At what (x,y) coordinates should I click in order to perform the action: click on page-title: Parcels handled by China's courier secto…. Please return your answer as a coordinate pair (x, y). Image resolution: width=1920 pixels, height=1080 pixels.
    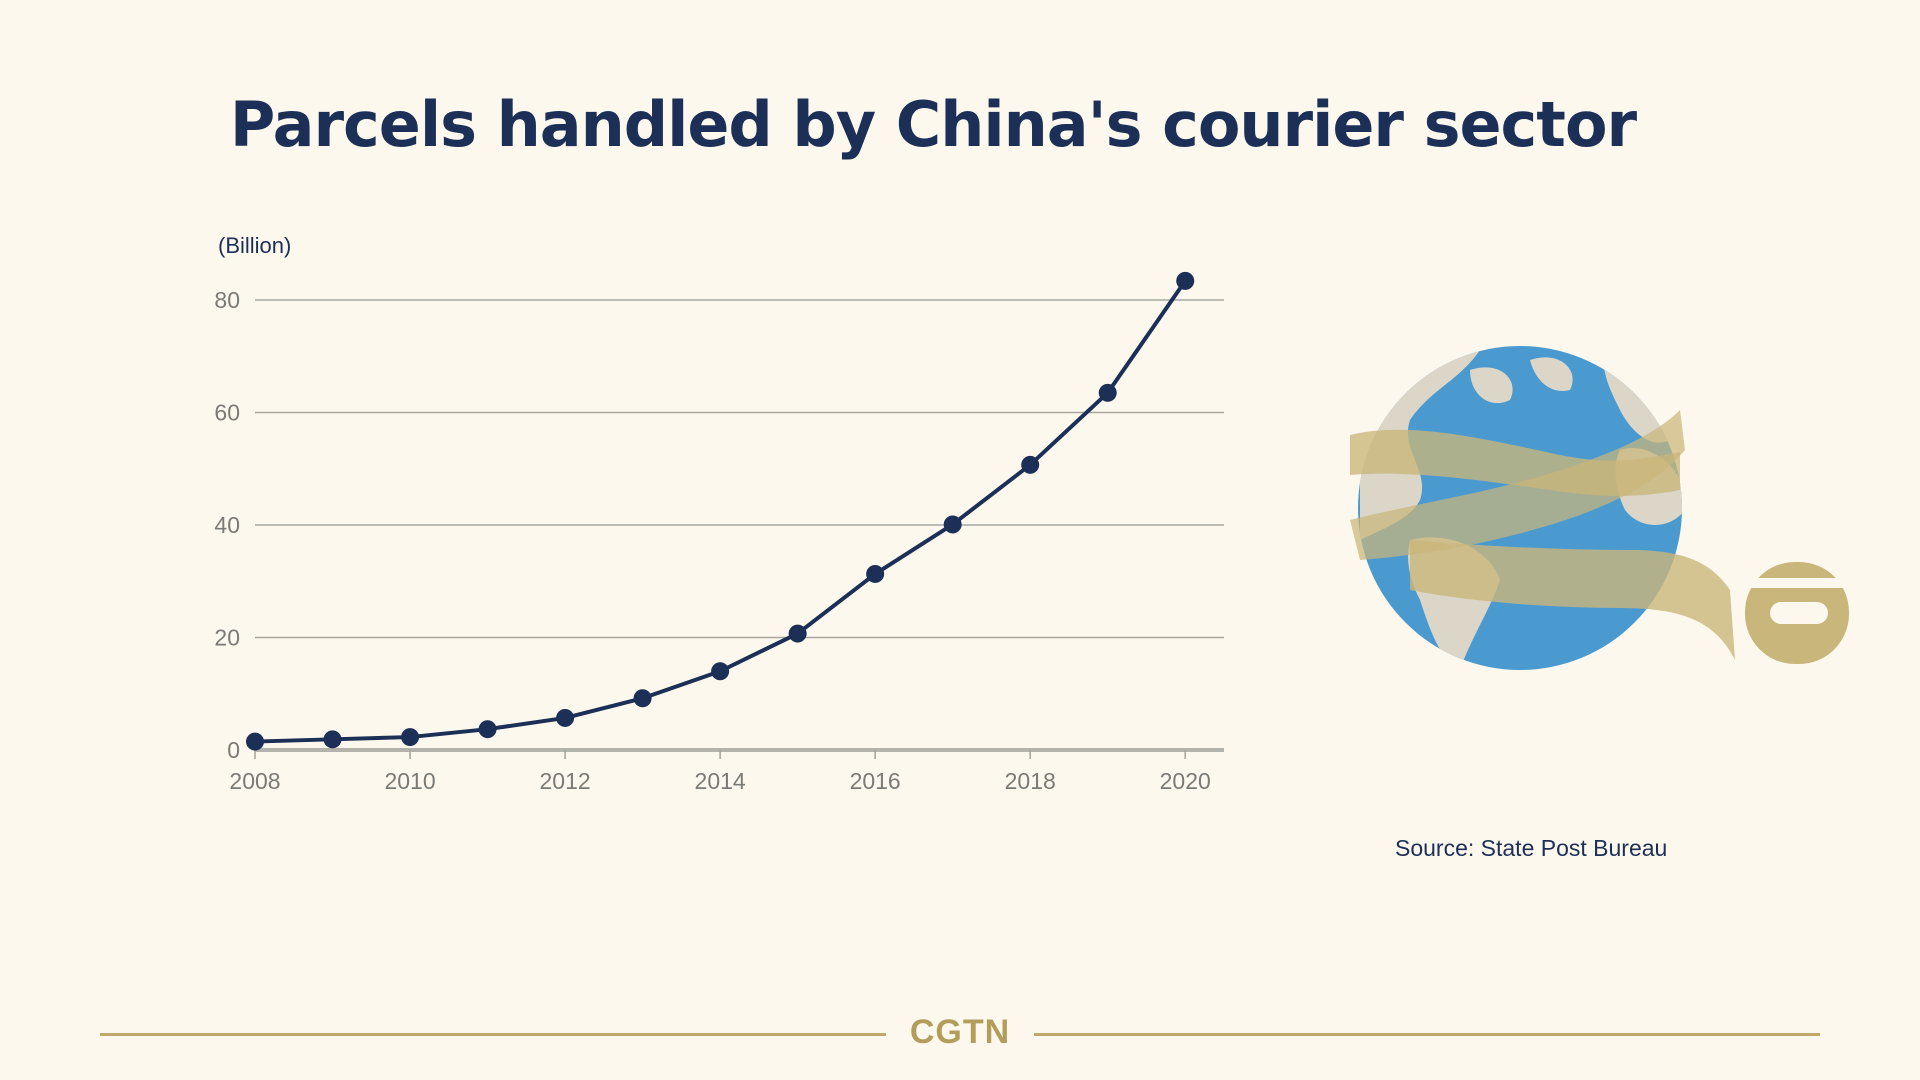
    Looking at the image, I should click on (933, 124).